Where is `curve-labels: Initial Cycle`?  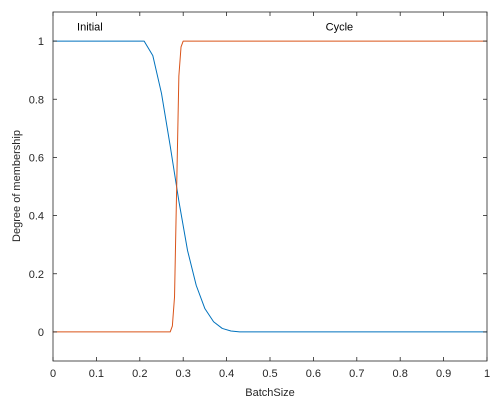 curve-labels: Initial Cycle is located at coordinates (215, 28).